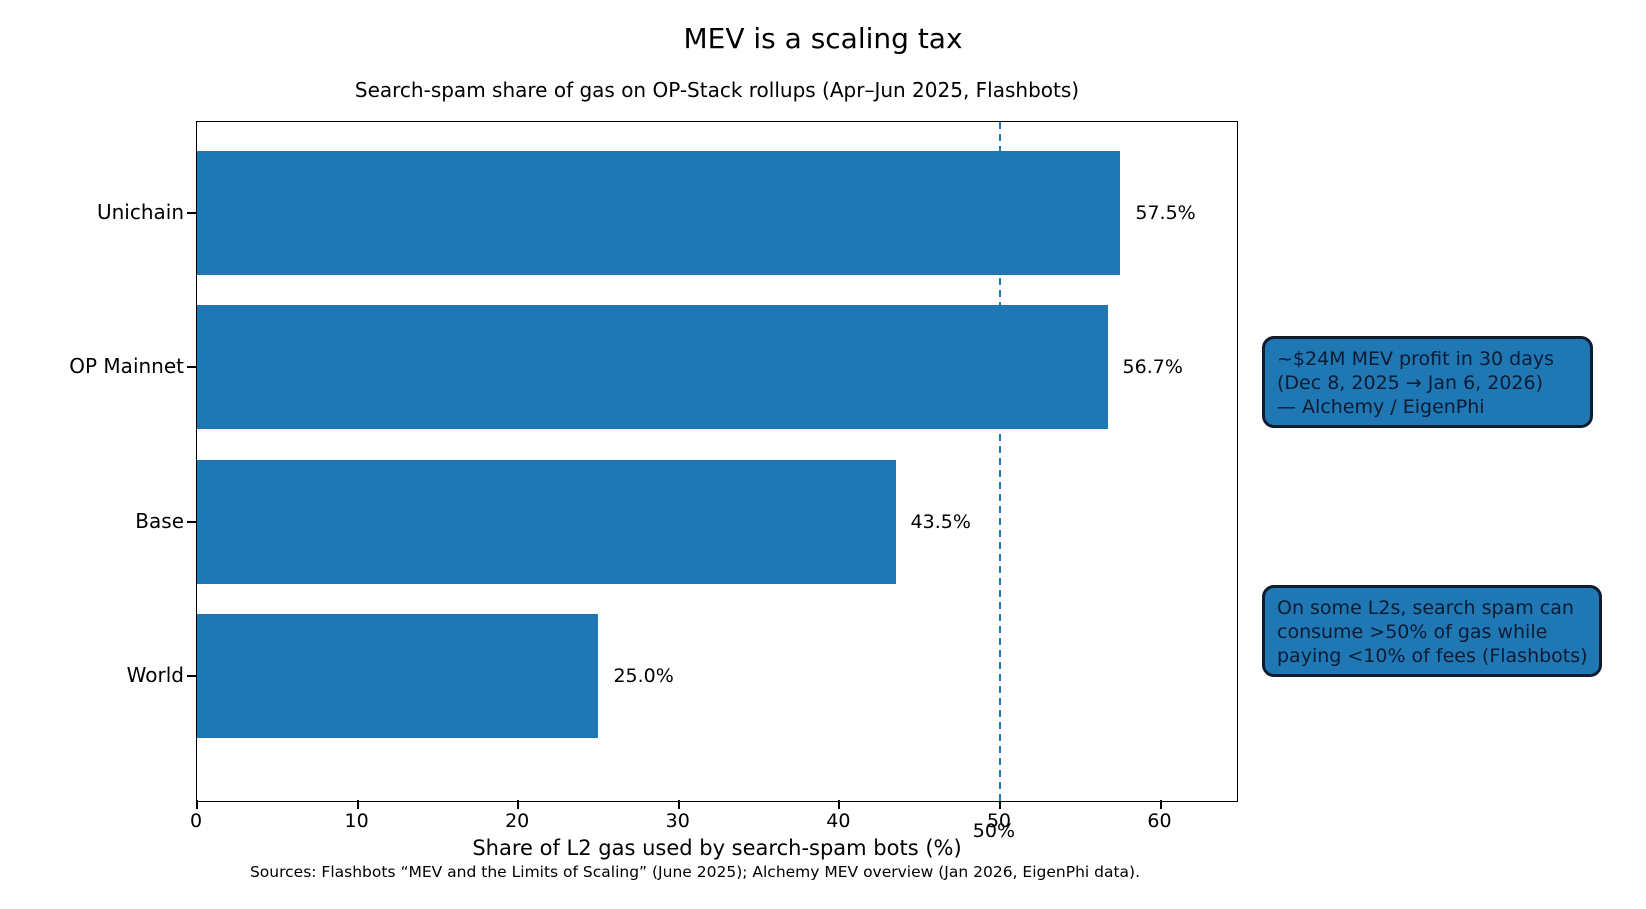 This screenshot has height=909, width=1646. What do you see at coordinates (398, 676) in the screenshot?
I see `bar-world` at bounding box center [398, 676].